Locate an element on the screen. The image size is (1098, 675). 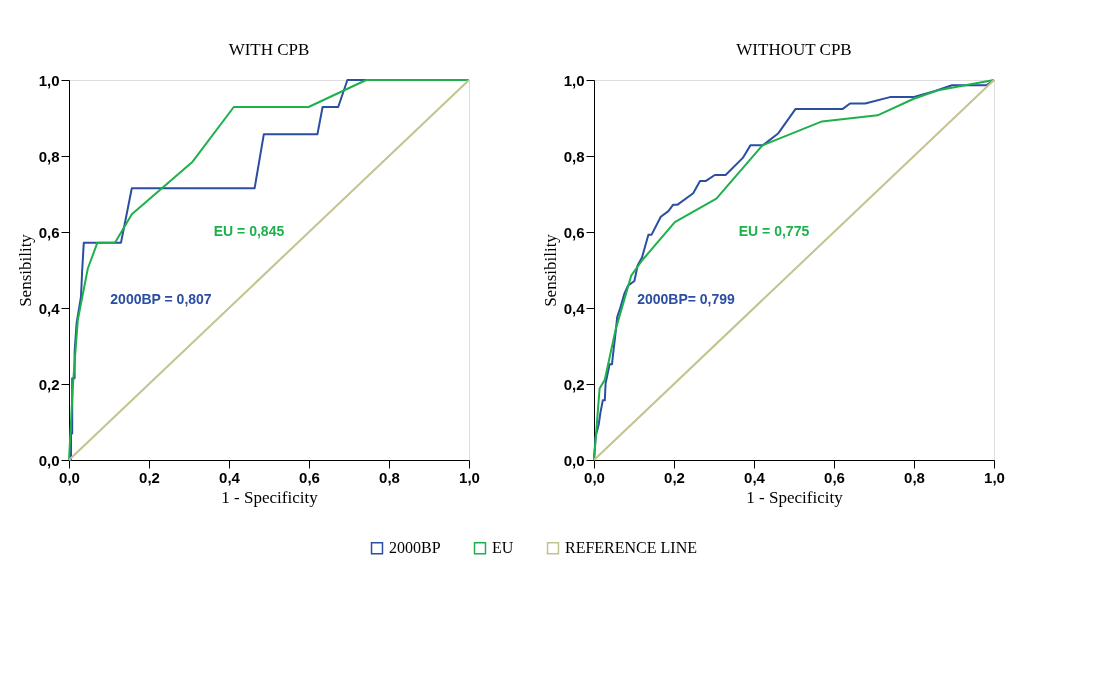
chart-title: WITHOUT CPB is located at coordinates (794, 49).